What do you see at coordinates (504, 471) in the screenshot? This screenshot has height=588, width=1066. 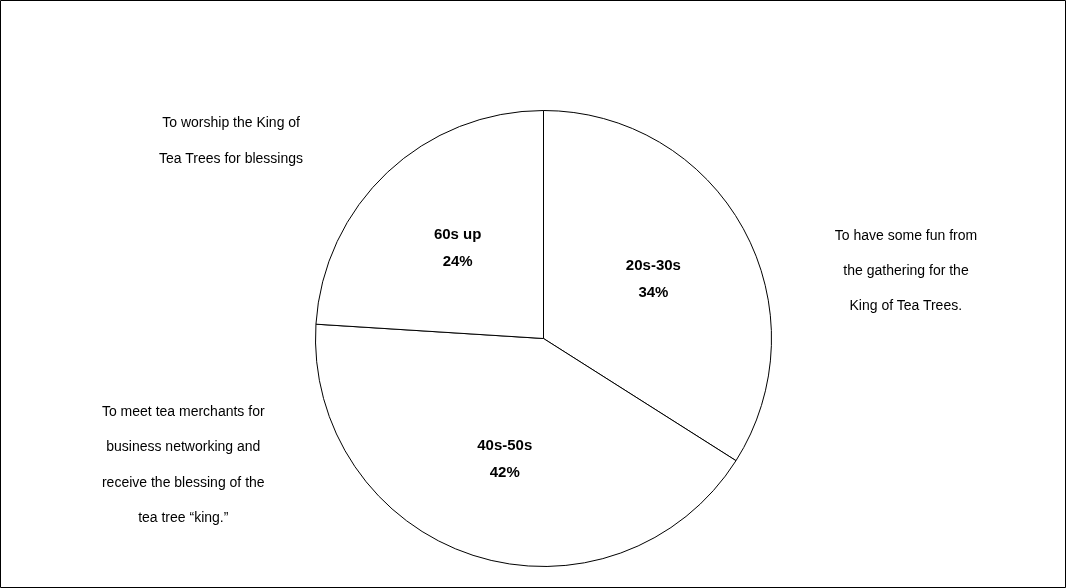 I see `data-label: 42%` at bounding box center [504, 471].